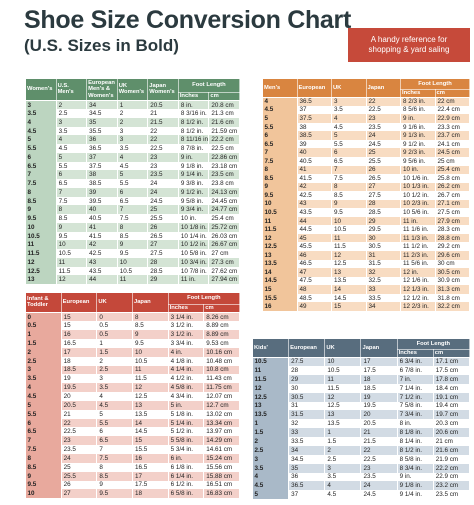 The height and width of the screenshot is (505, 474). Describe the element at coordinates (150, 302) in the screenshot. I see `column-header: Japan` at that location.